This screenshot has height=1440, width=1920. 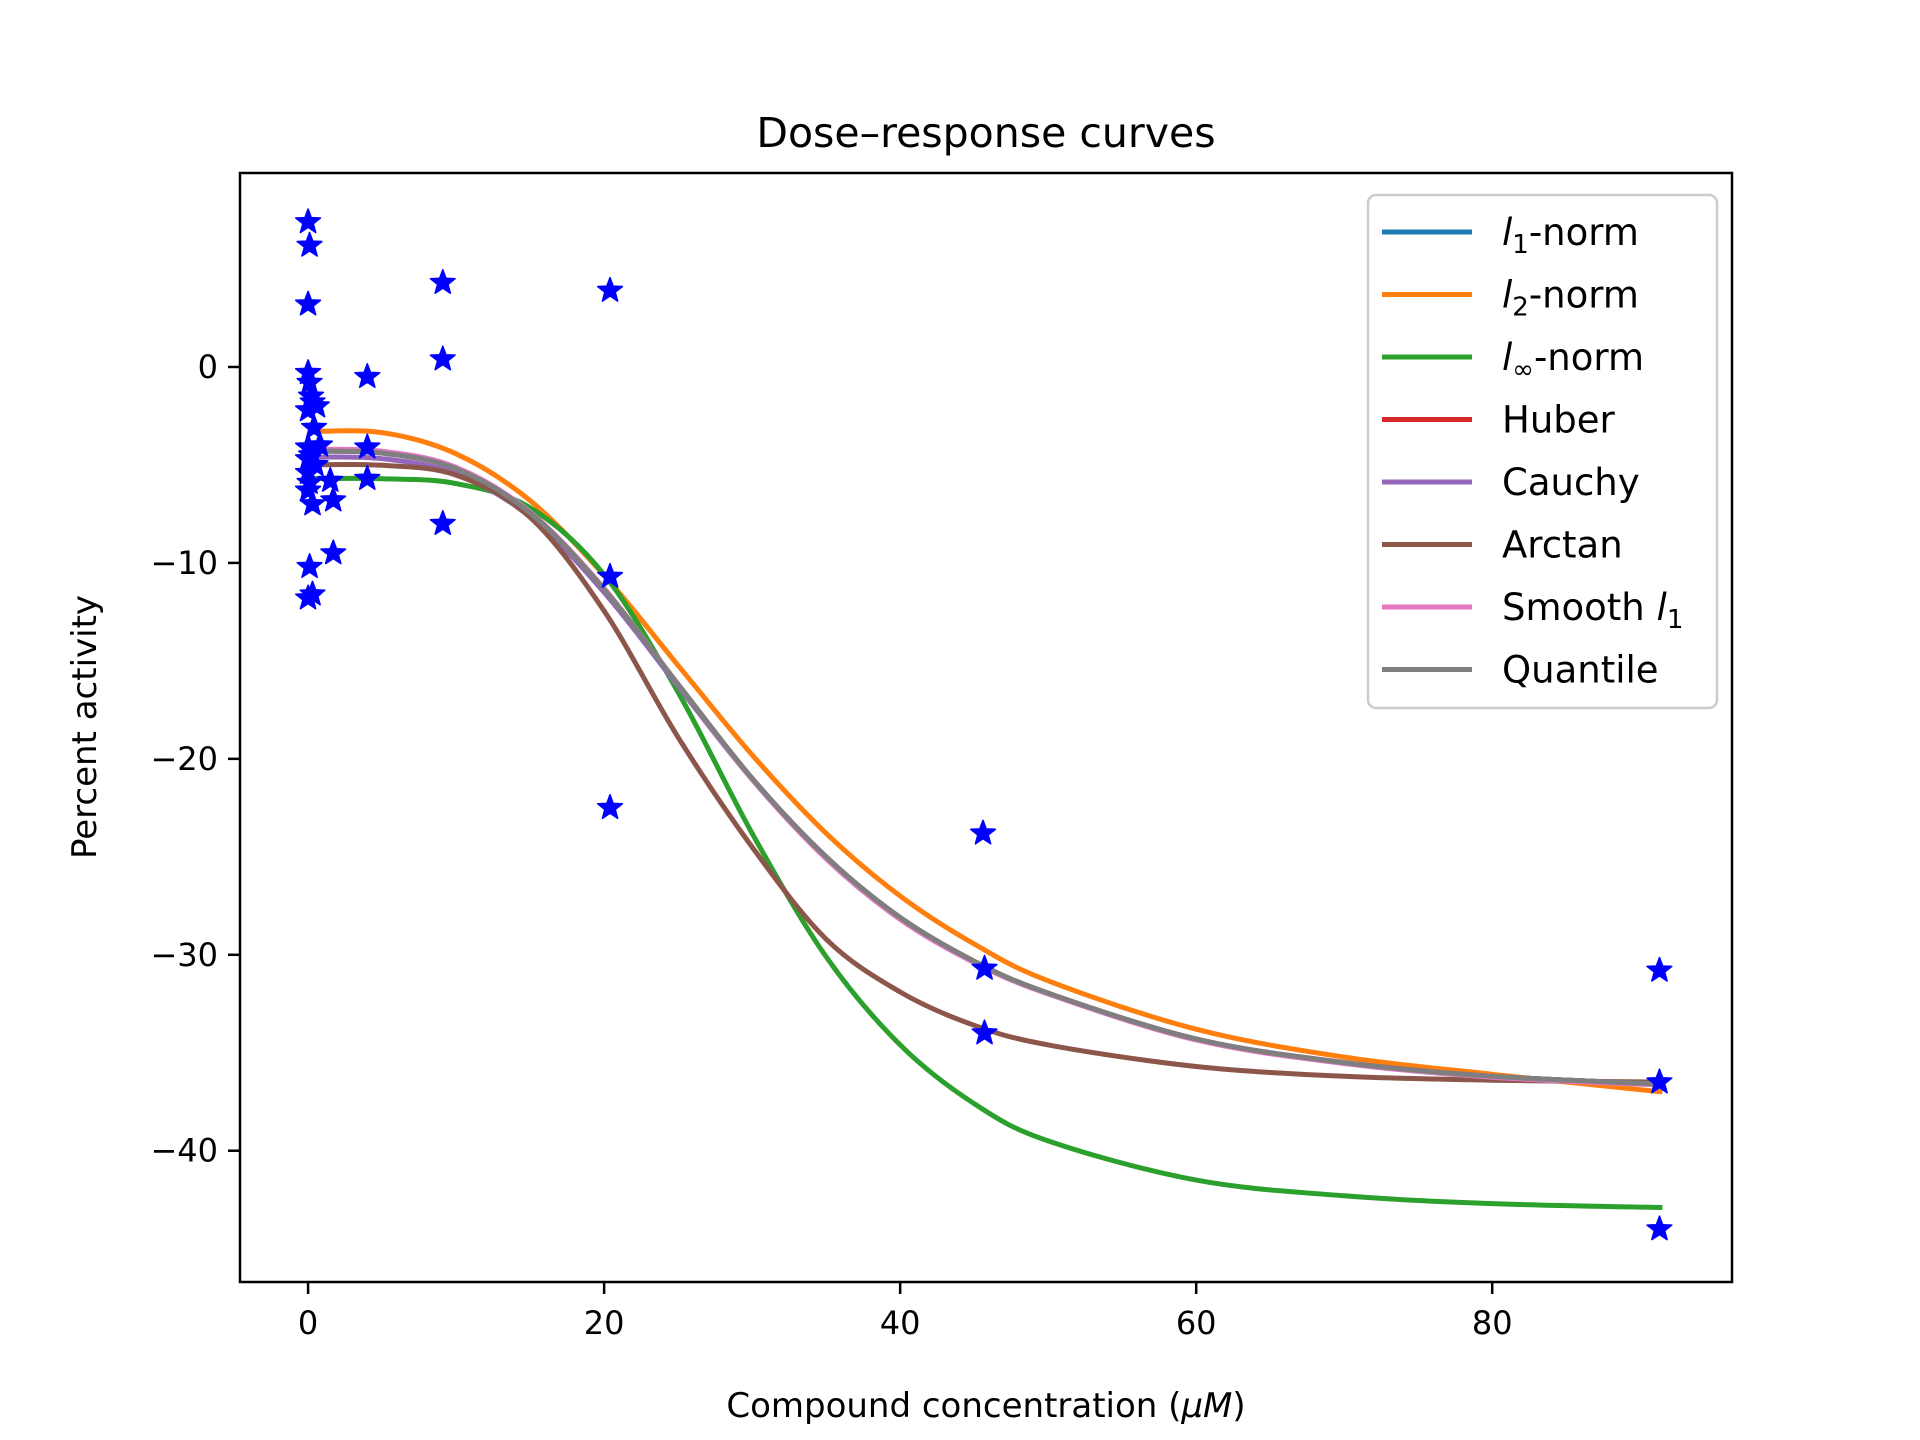 What do you see at coordinates (184, 563) in the screenshot?
I see `y-tick-label: −10` at bounding box center [184, 563].